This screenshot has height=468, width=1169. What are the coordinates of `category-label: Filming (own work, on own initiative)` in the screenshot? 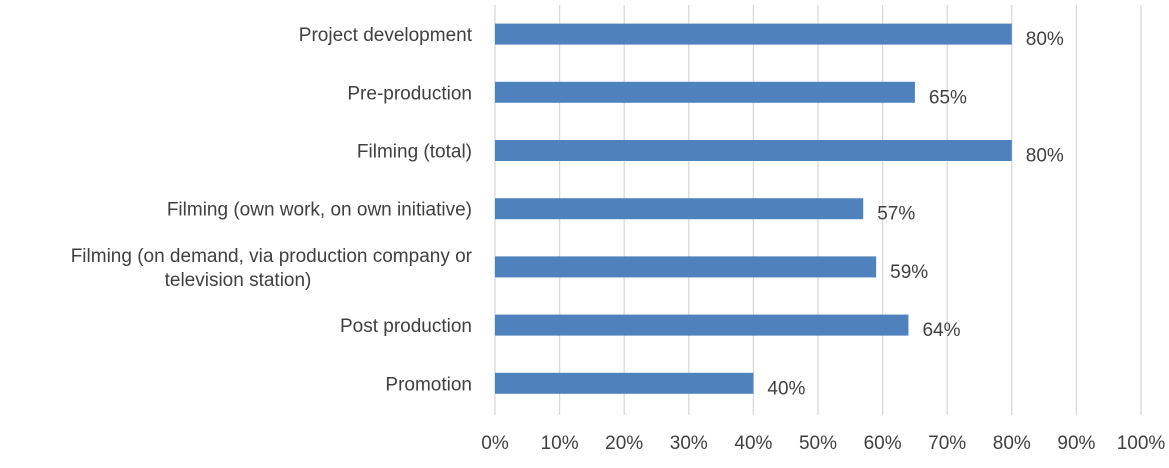 It's located at (319, 210).